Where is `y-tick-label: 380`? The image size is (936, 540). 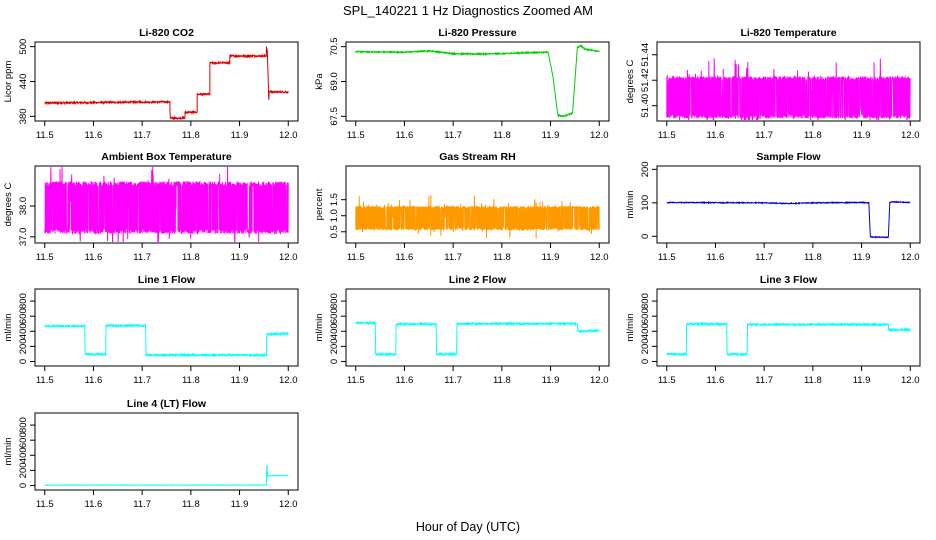 y-tick-label: 380 is located at coordinates (23, 116).